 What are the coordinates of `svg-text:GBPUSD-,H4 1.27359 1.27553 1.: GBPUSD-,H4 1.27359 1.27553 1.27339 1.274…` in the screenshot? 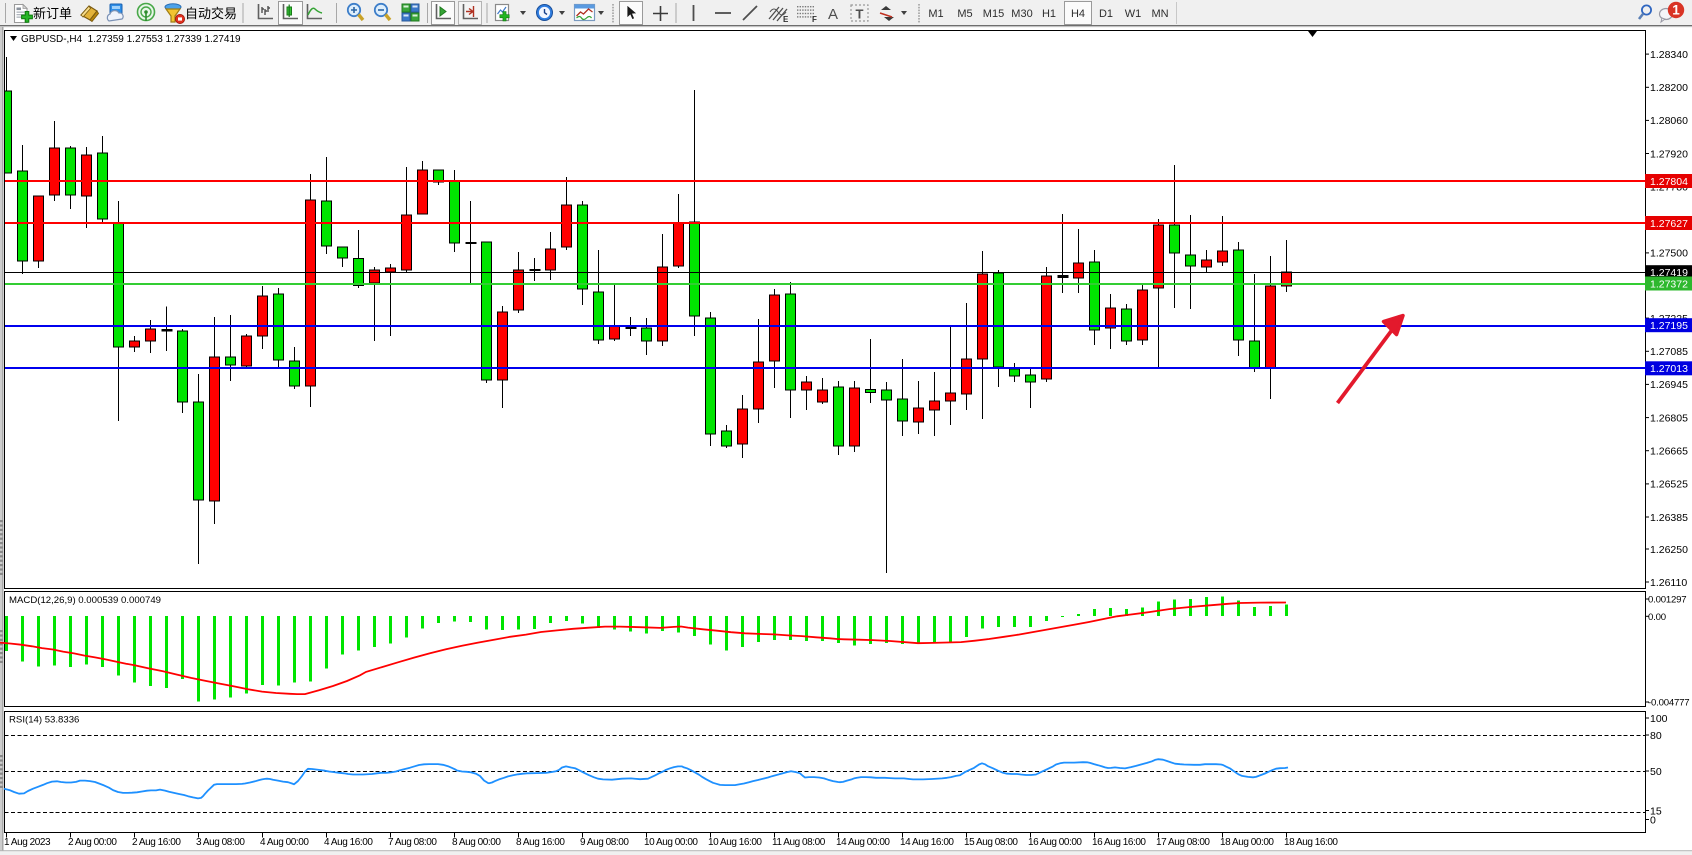 It's located at (131, 39).